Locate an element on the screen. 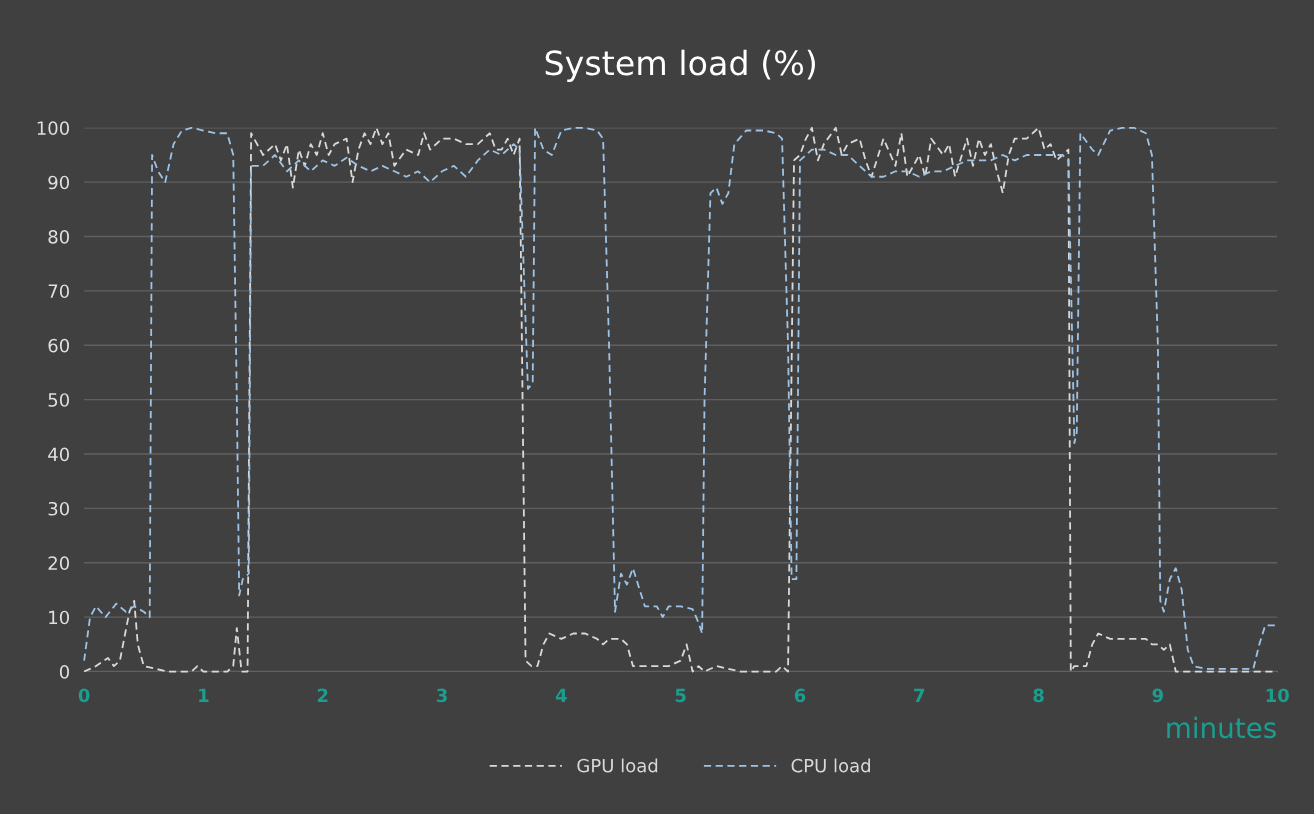  x-tick-label: 6 is located at coordinates (800, 695).